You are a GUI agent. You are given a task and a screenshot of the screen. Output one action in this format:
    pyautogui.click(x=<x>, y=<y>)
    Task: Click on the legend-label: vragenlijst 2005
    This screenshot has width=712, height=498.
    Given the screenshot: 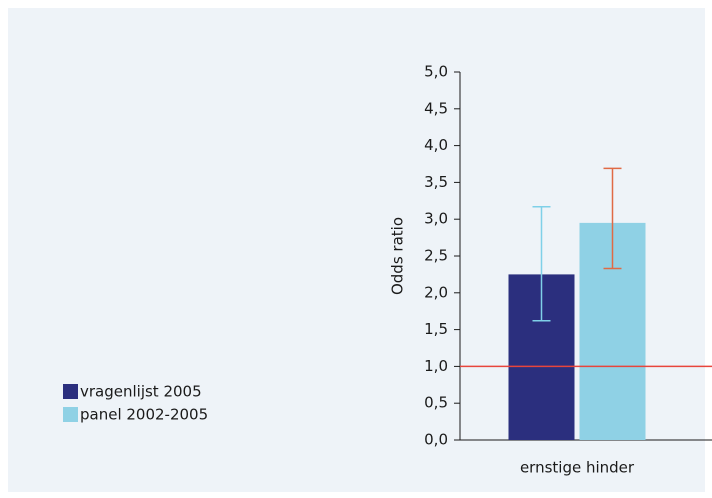 What is the action you would take?
    pyautogui.click(x=141, y=392)
    